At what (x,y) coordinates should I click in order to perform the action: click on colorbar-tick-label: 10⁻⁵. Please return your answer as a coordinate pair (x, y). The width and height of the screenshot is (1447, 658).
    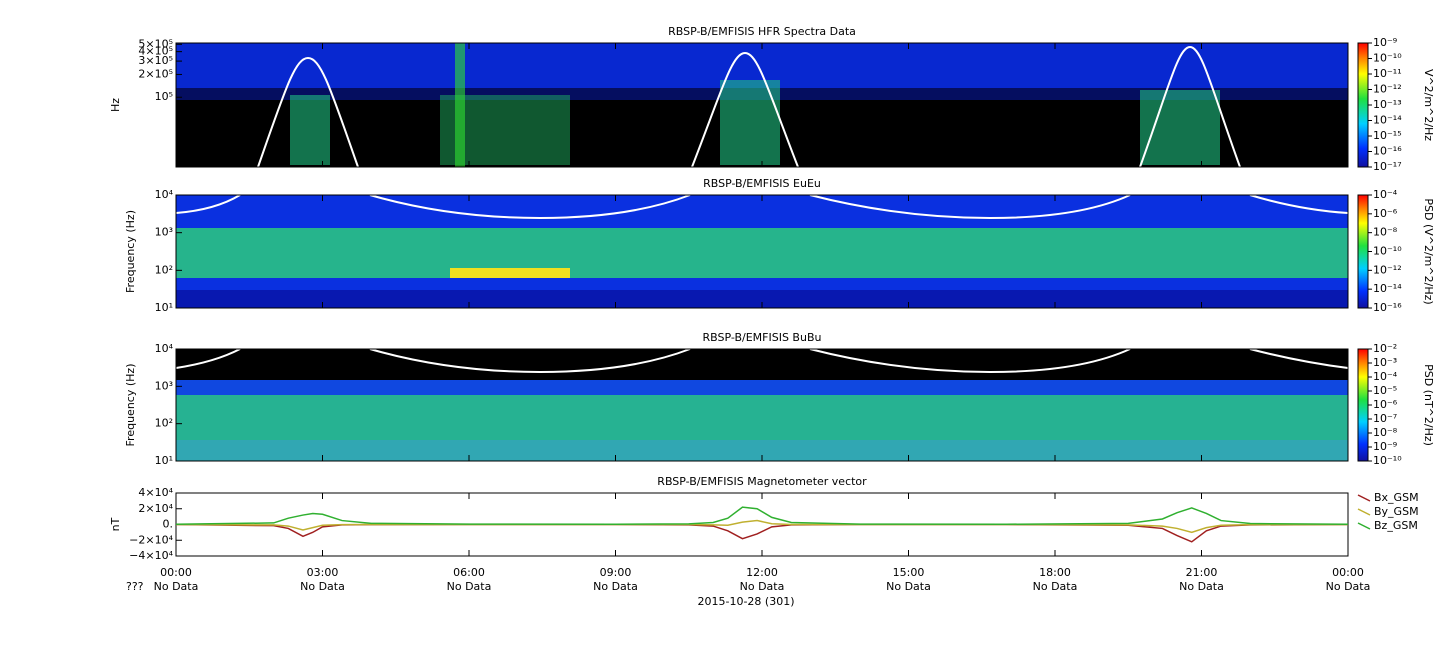
    Looking at the image, I should click on (1385, 390).